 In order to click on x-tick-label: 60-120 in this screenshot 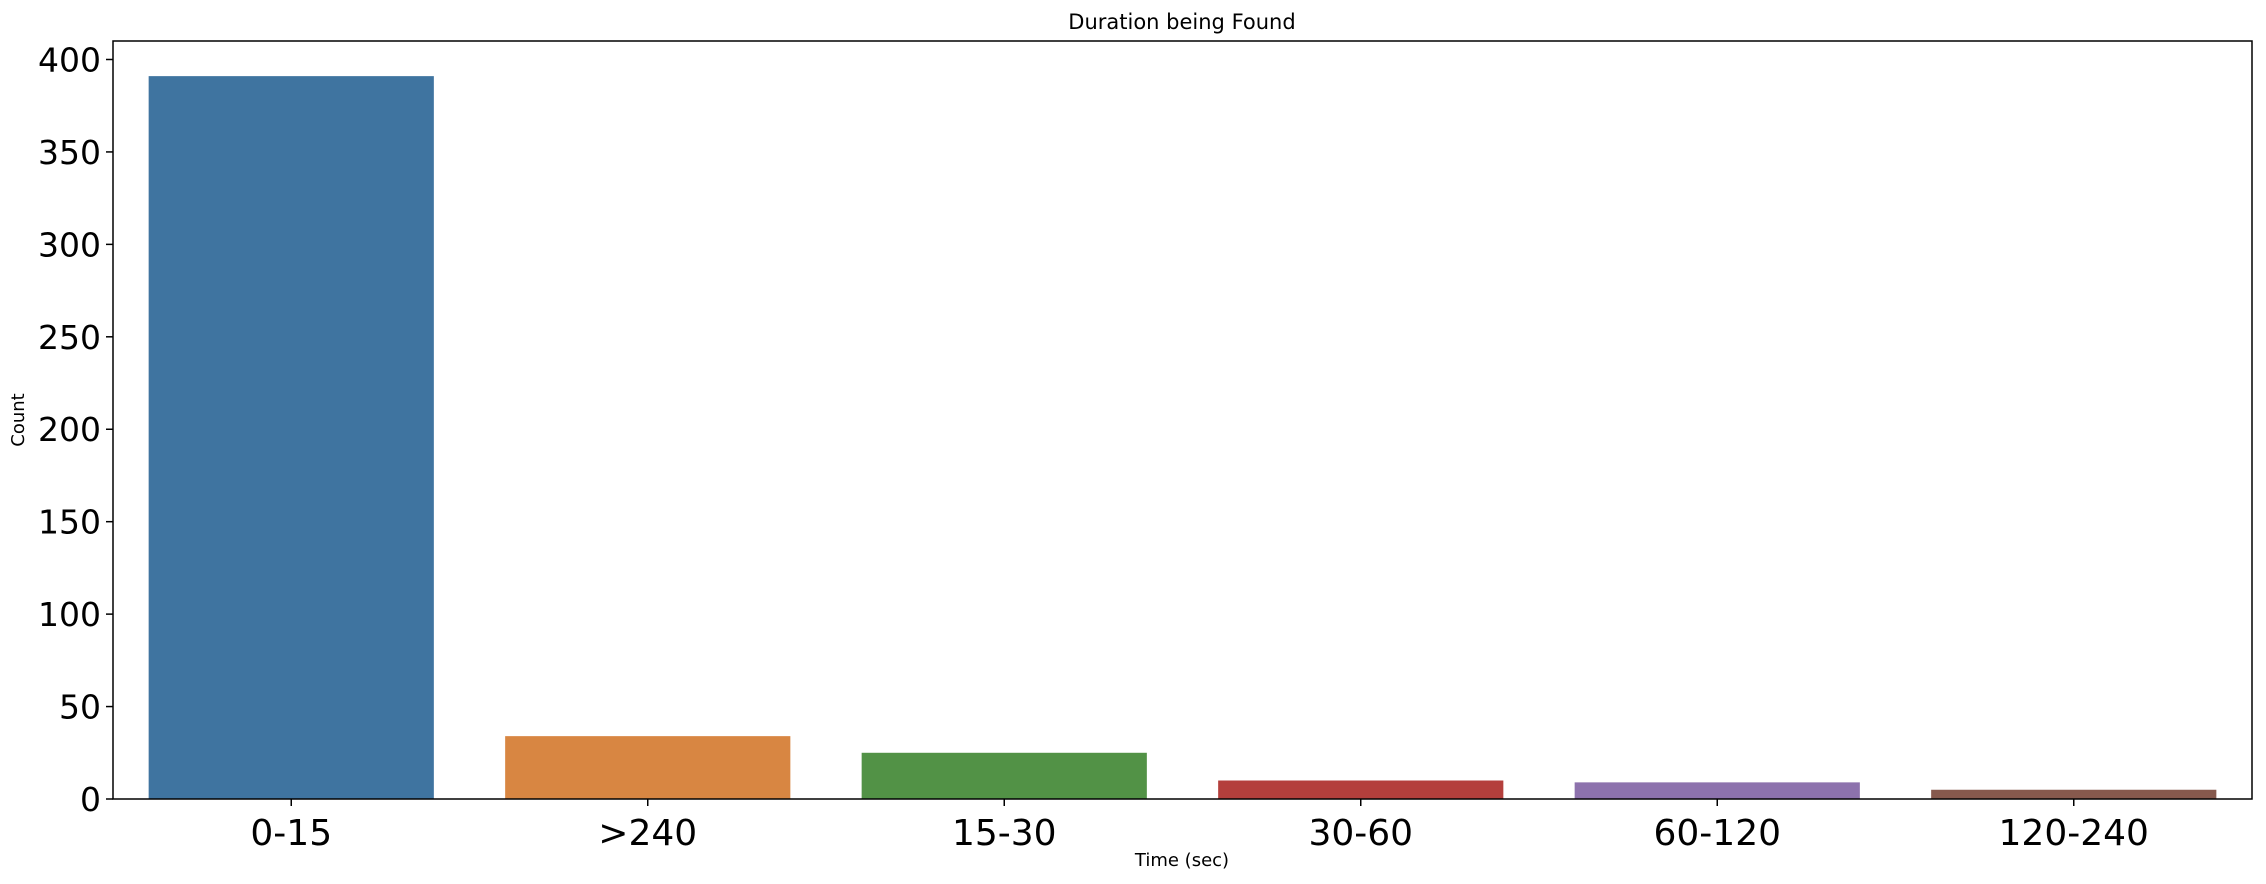, I will do `click(1717, 833)`.